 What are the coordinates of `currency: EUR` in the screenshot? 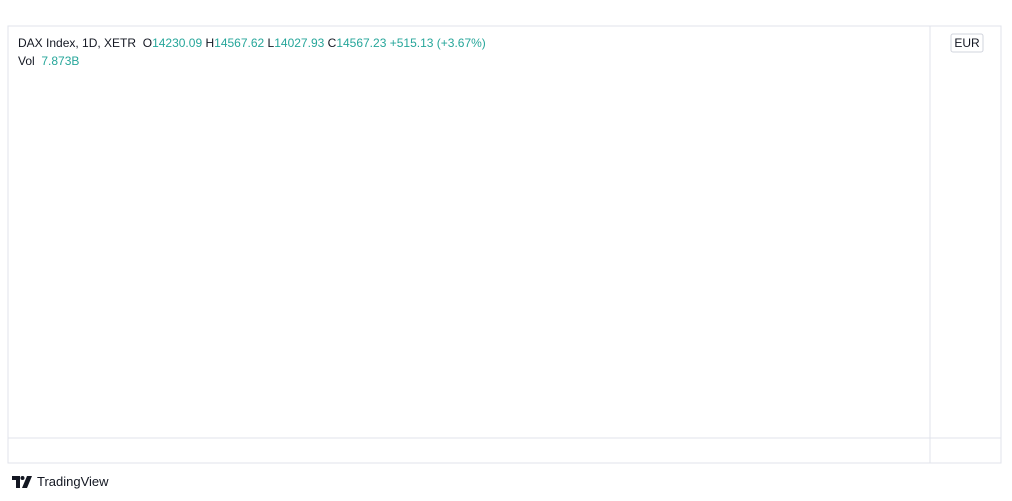 It's located at (967, 43).